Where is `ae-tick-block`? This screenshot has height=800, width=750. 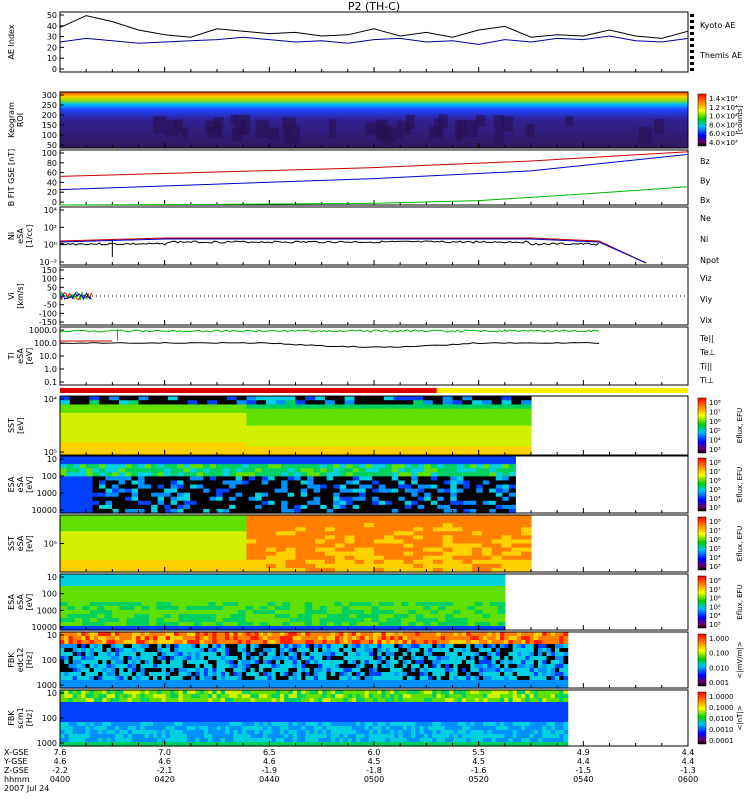
ae-tick-block is located at coordinates (692, 69).